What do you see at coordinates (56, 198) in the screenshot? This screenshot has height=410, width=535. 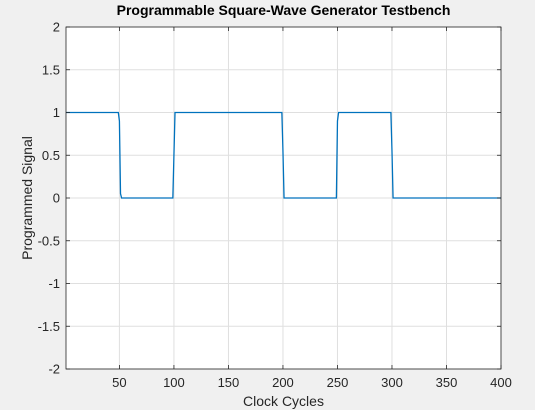 I see `y-tick-label: 0` at bounding box center [56, 198].